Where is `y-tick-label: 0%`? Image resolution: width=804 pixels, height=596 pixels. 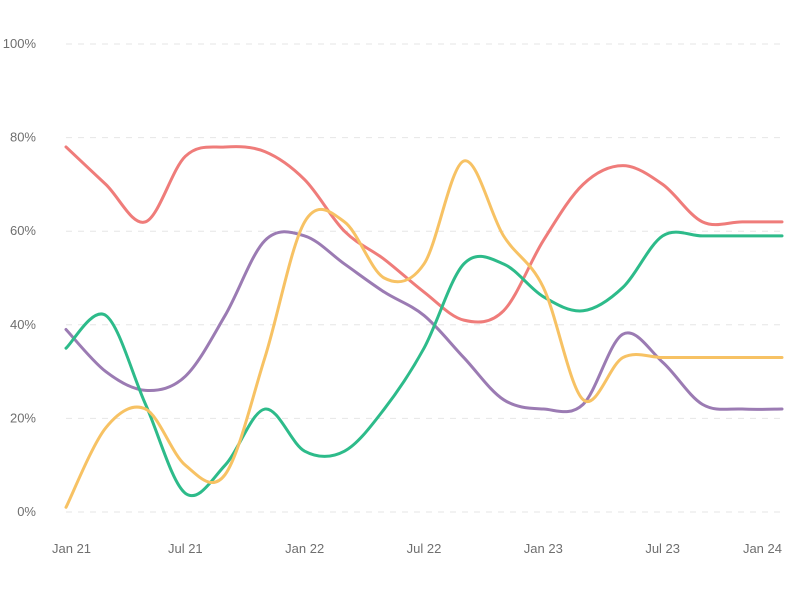 y-tick-label: 0% is located at coordinates (26, 511).